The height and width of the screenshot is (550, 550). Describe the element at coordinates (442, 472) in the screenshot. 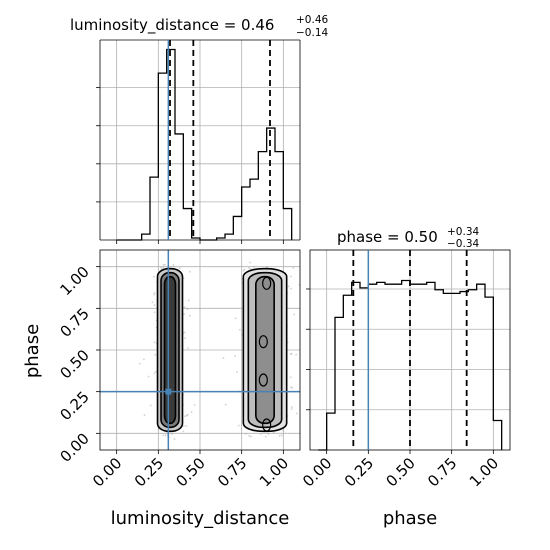

I see `x-tick-label: 0.75` at that location.